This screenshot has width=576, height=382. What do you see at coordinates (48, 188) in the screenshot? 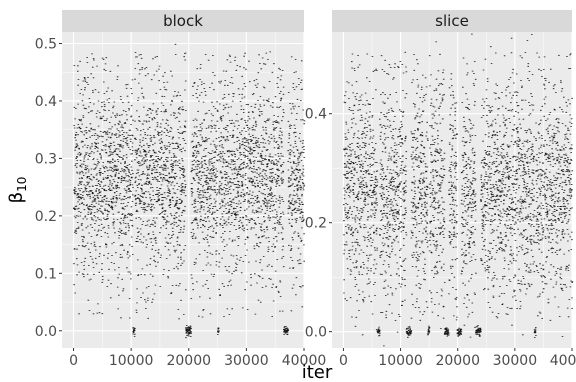
I see `panel-block-y-axis: 0.0 0.1 0.2 0.3 0.4 0.5` at bounding box center [48, 188].